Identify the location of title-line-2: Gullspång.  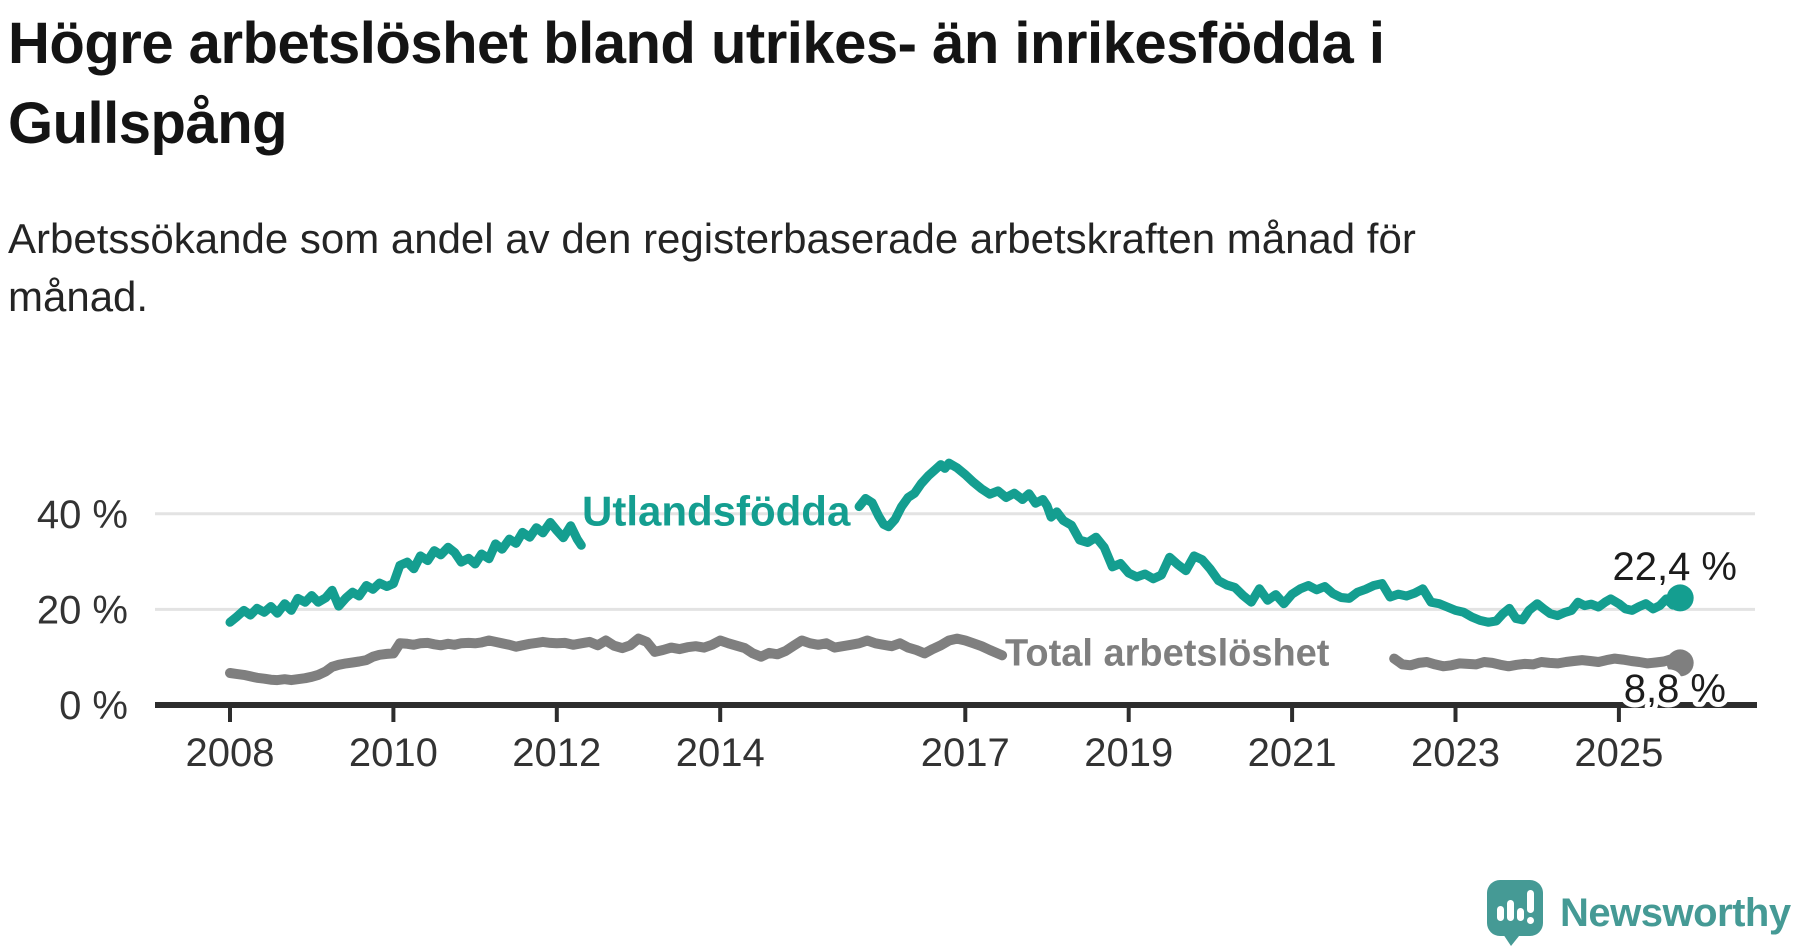
(148, 123).